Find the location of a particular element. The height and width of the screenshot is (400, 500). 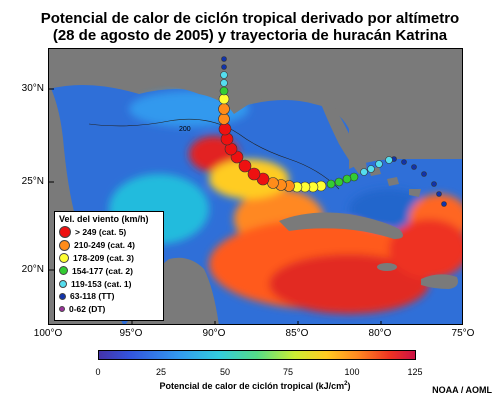

hispaniola-island is located at coordinates (439, 281).